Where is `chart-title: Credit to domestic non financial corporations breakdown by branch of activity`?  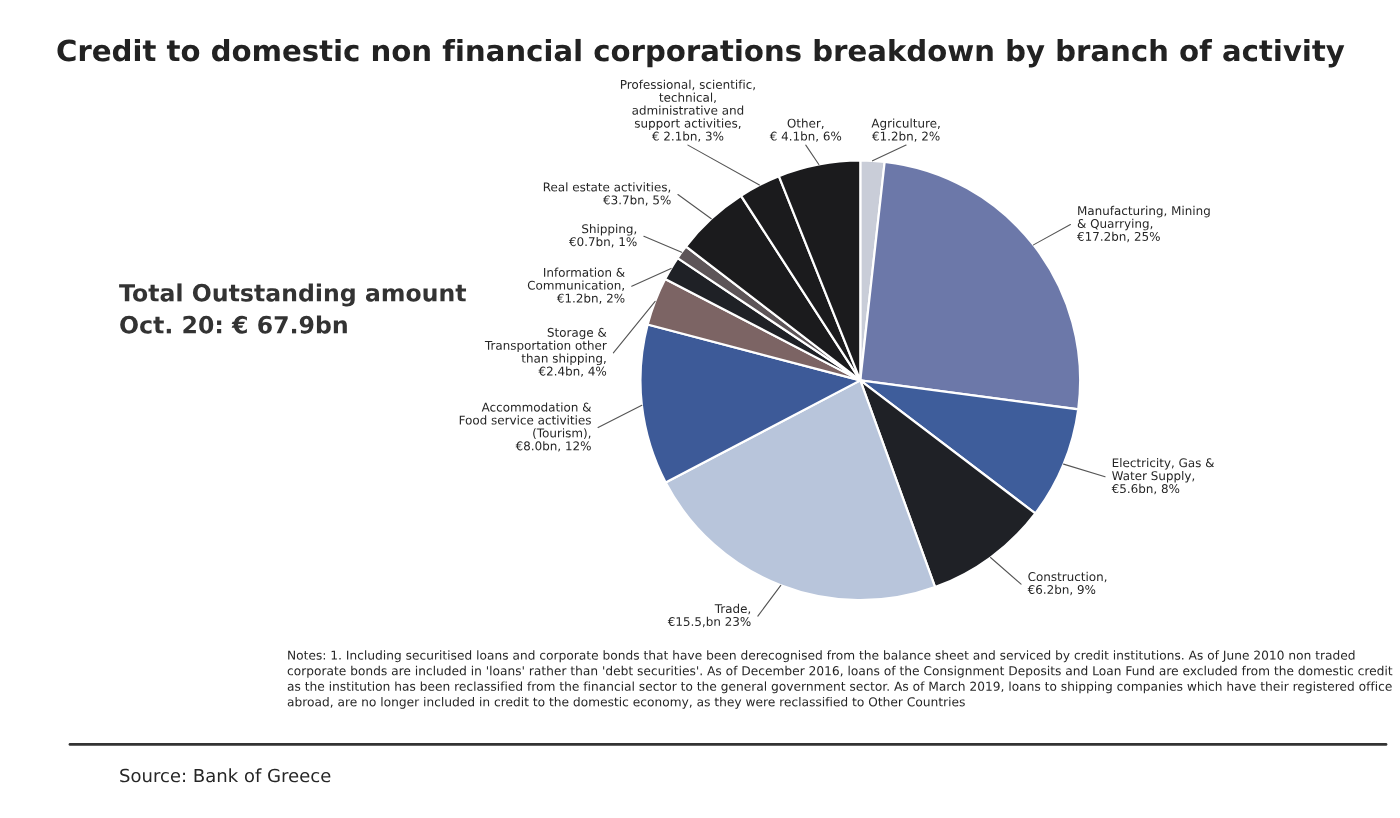
chart-title: Credit to domestic non financial corporations breakdown by branch of activity is located at coordinates (701, 53).